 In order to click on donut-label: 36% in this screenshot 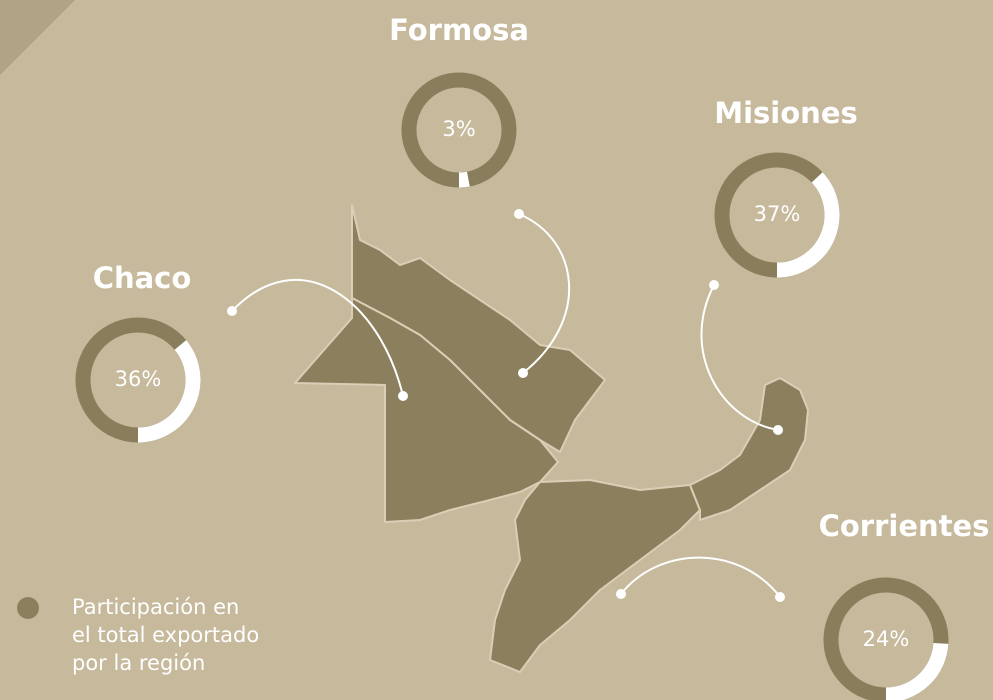, I will do `click(138, 379)`.